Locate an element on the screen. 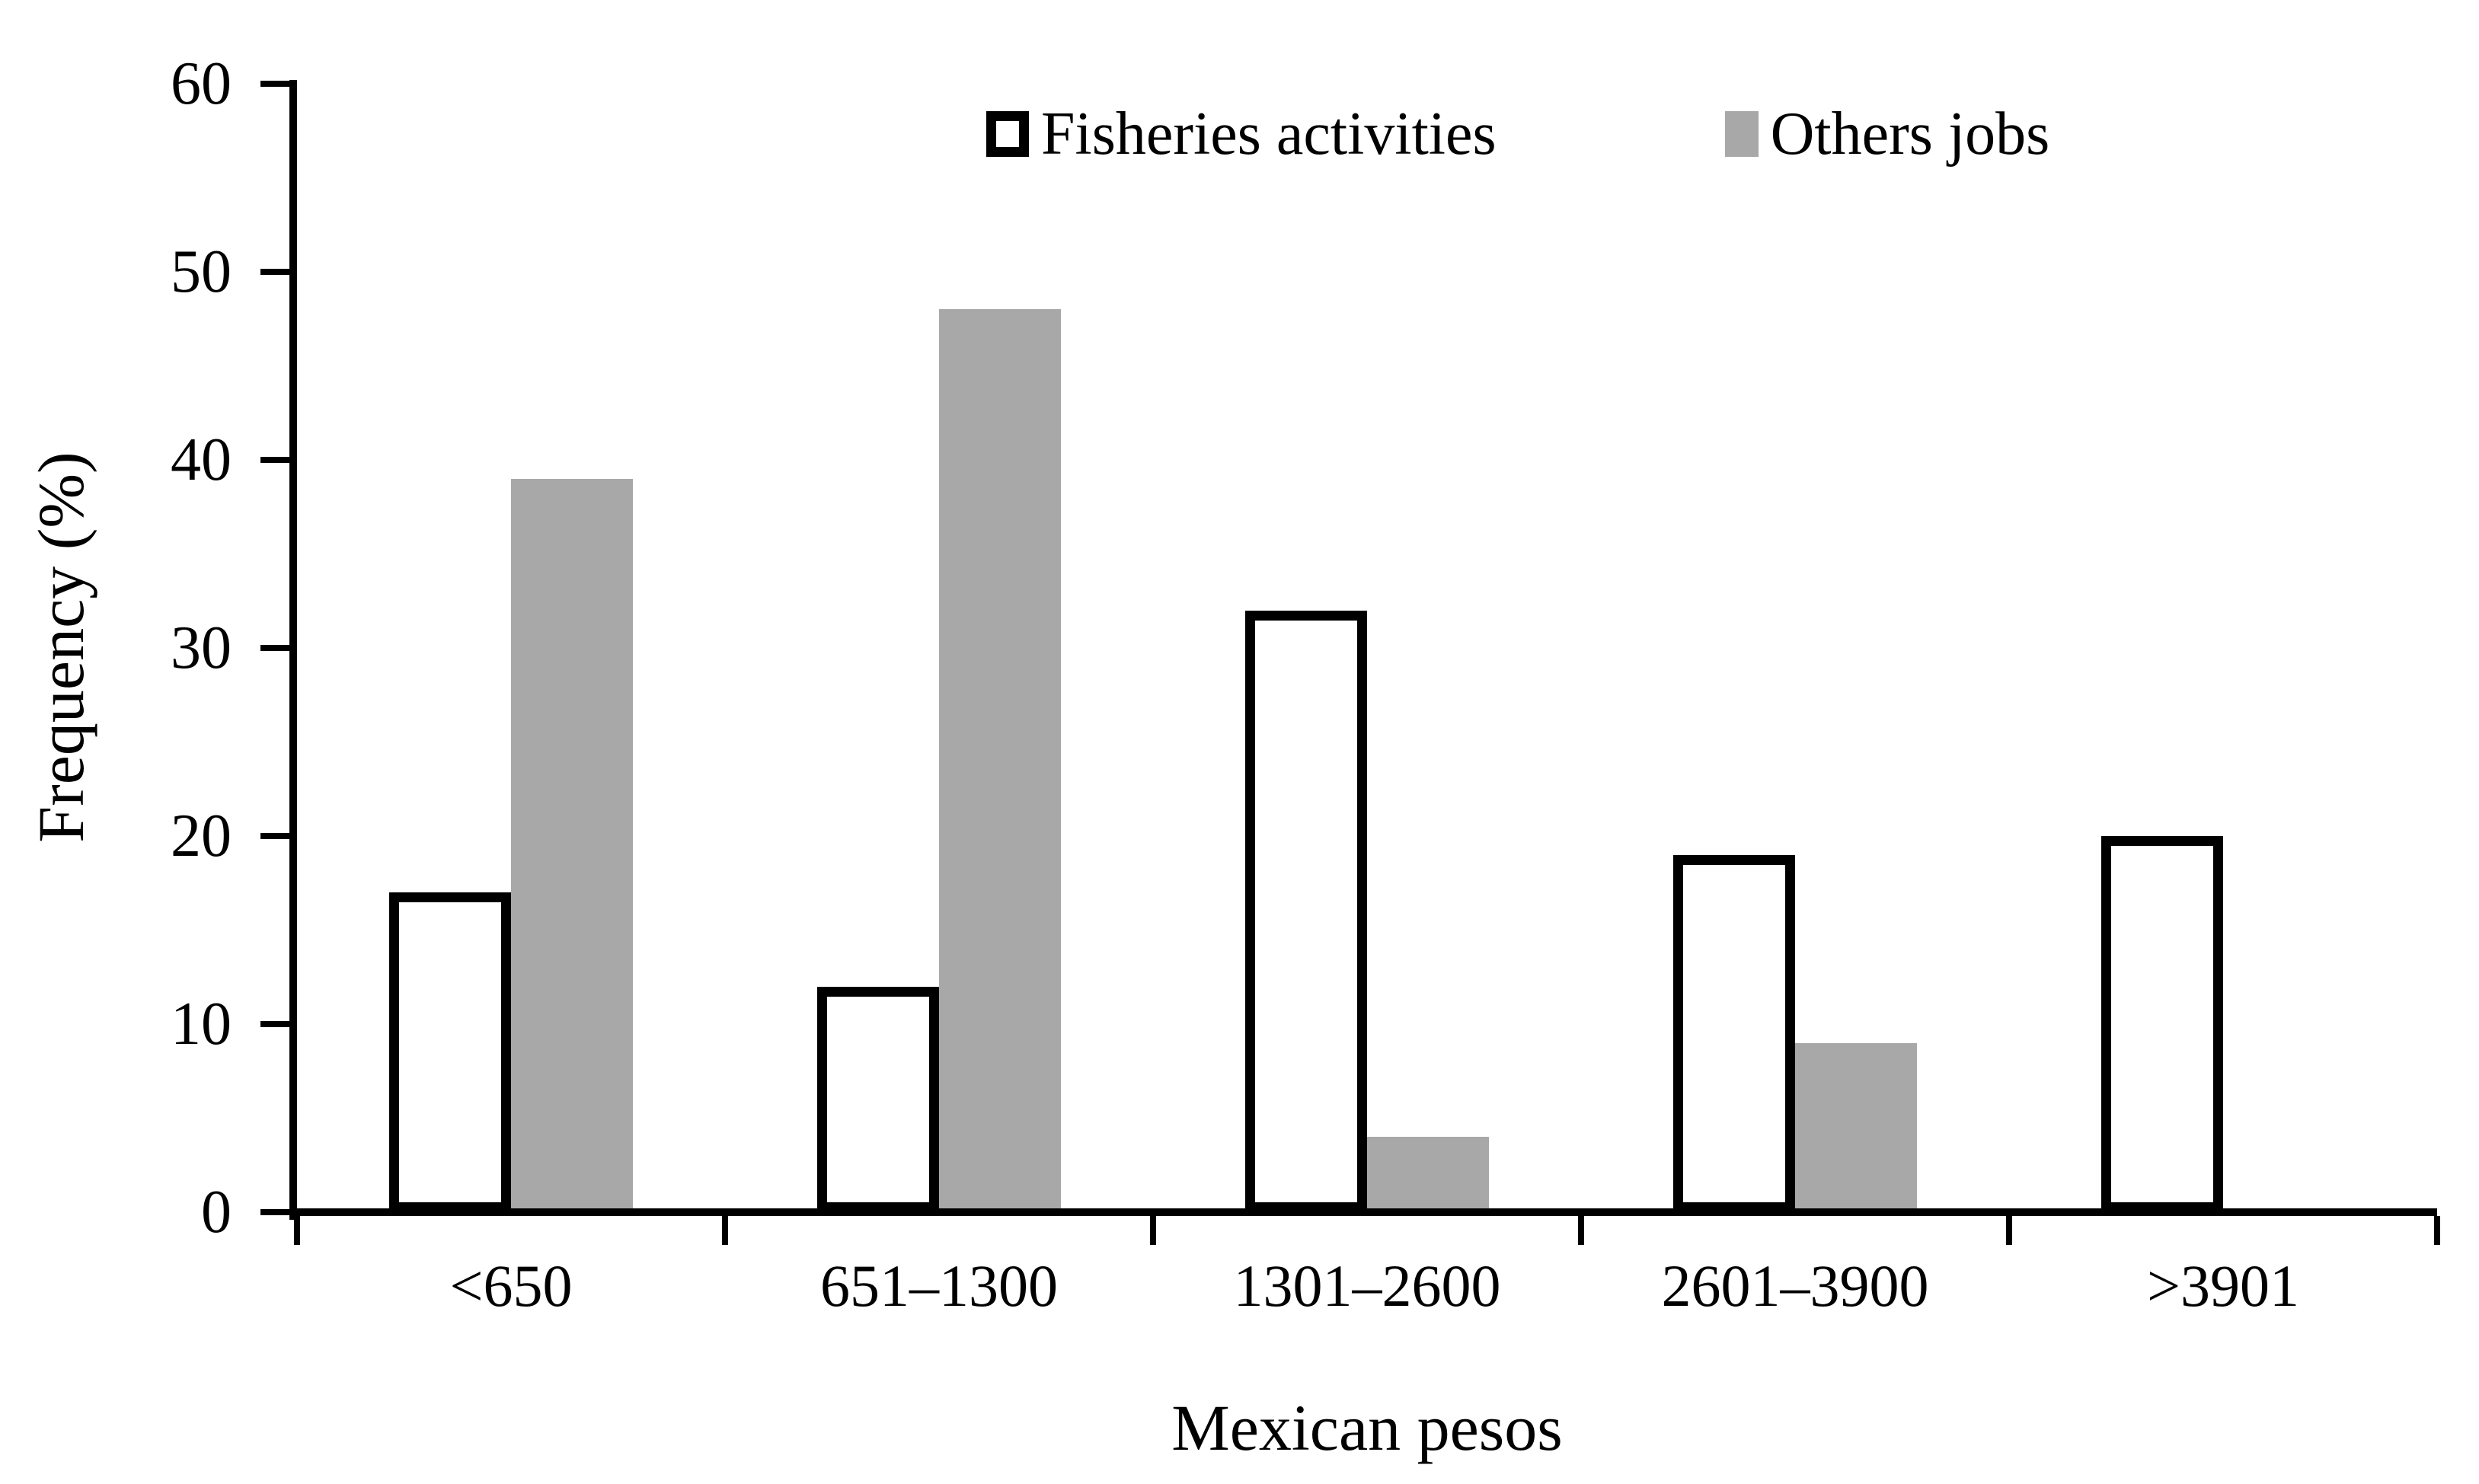 Image resolution: width=2479 pixels, height=1484 pixels. y-axis-line is located at coordinates (293, 650).